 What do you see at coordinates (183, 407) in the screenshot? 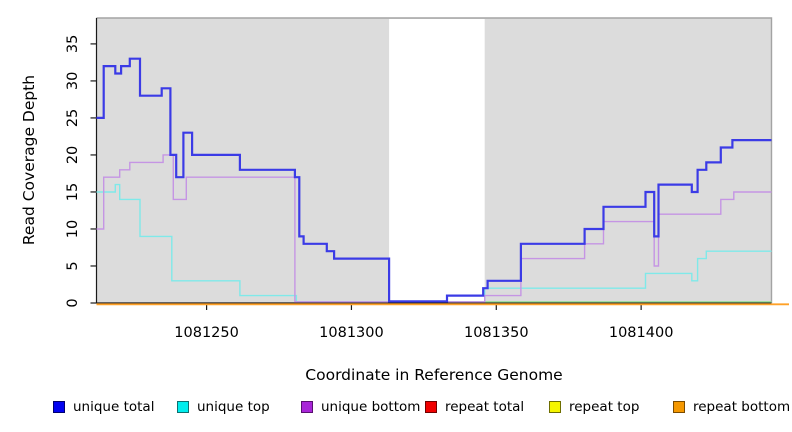
I see `legend-swatch-unique-top` at bounding box center [183, 407].